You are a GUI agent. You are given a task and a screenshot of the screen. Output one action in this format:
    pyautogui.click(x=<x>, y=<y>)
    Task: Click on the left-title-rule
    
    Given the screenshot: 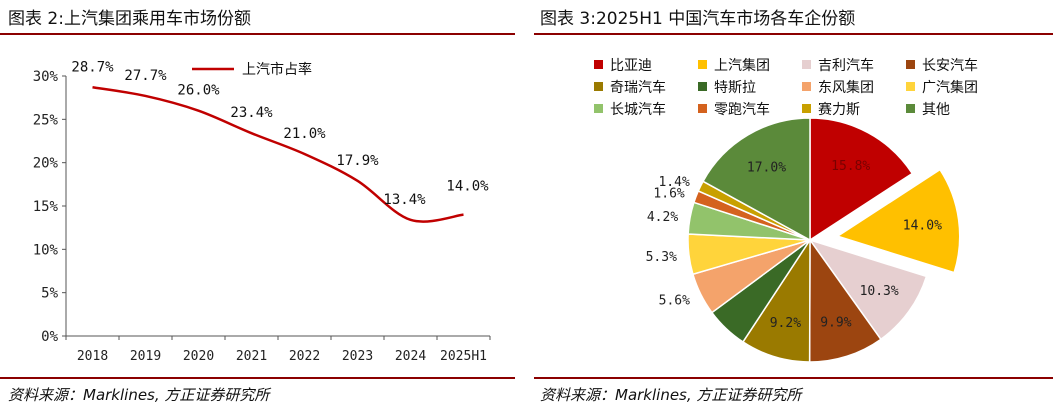 What is the action you would take?
    pyautogui.click(x=257, y=34)
    